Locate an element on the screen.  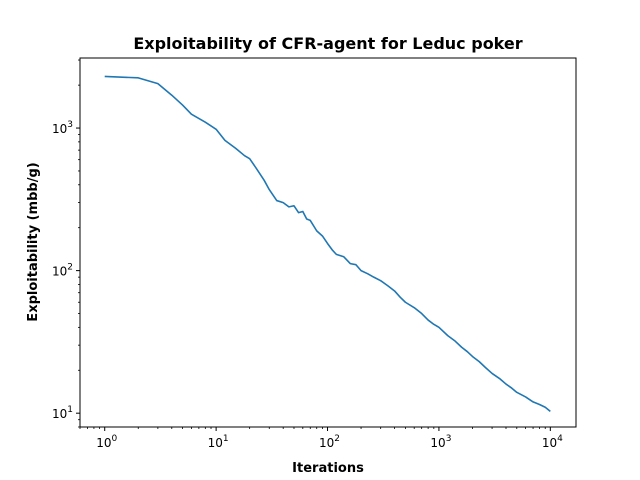
y-axis-label: Exploitability (mbb/g) is located at coordinates (33, 241).